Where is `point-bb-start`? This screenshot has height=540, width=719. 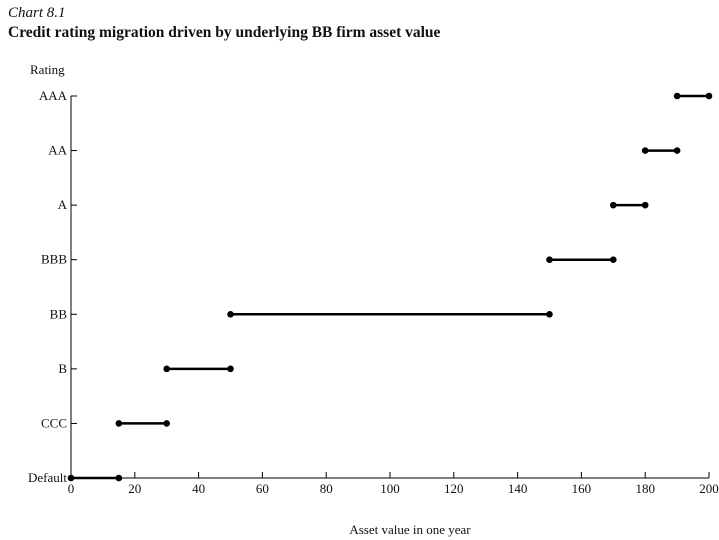
point-bb-start is located at coordinates (230, 314).